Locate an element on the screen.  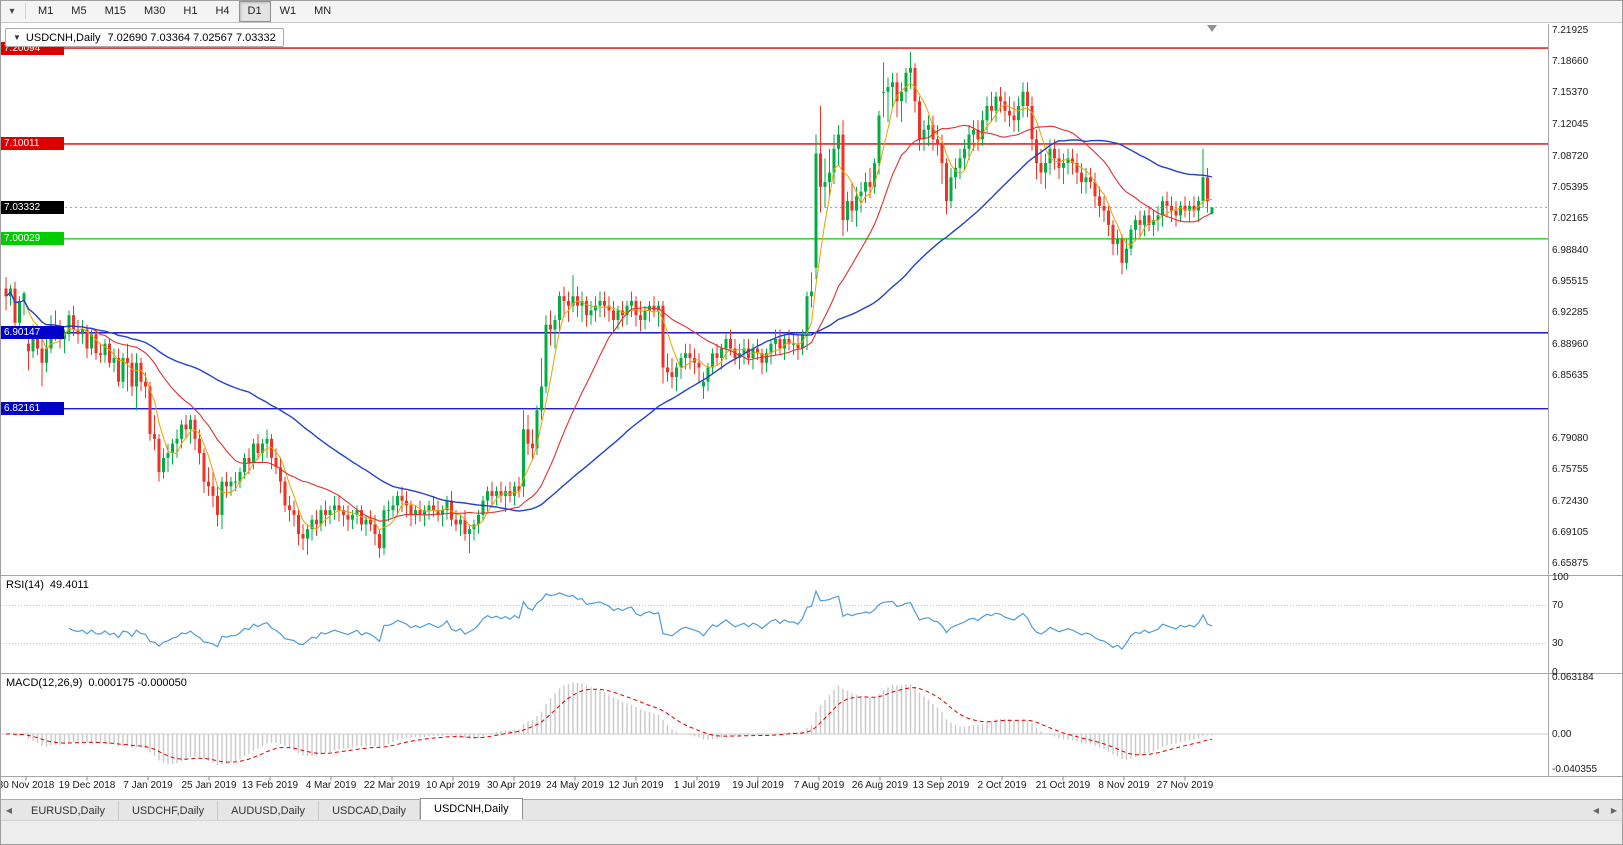
macd-indicator-value: 0.000175 -0.000050 is located at coordinates (137, 683).